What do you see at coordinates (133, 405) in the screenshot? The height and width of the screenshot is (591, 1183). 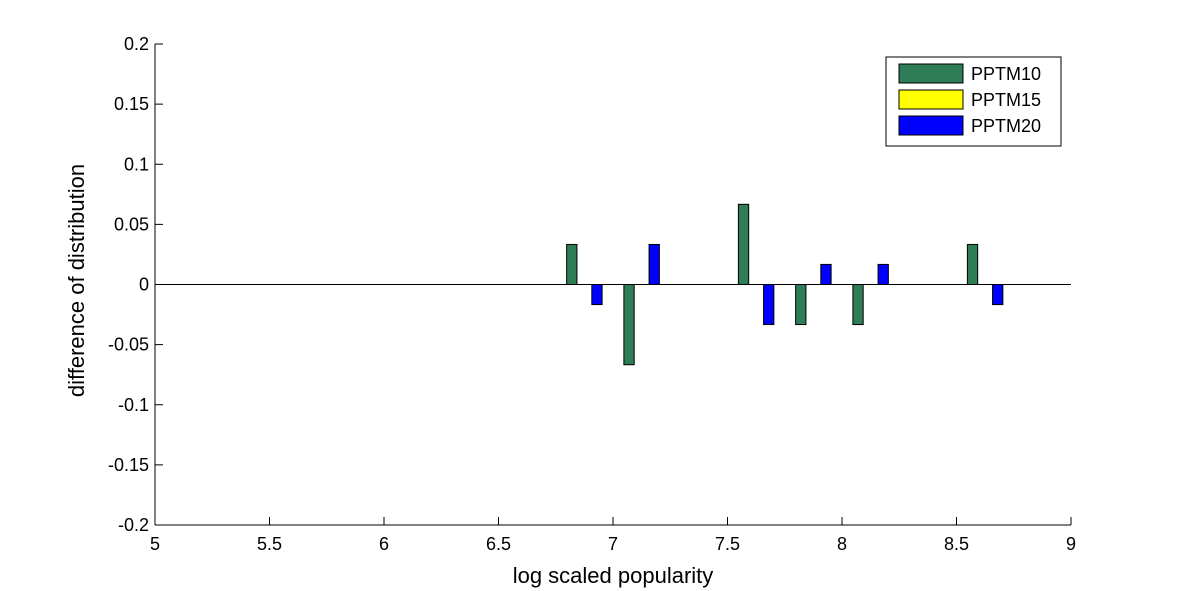 I see `y-tick-label: -0.1` at bounding box center [133, 405].